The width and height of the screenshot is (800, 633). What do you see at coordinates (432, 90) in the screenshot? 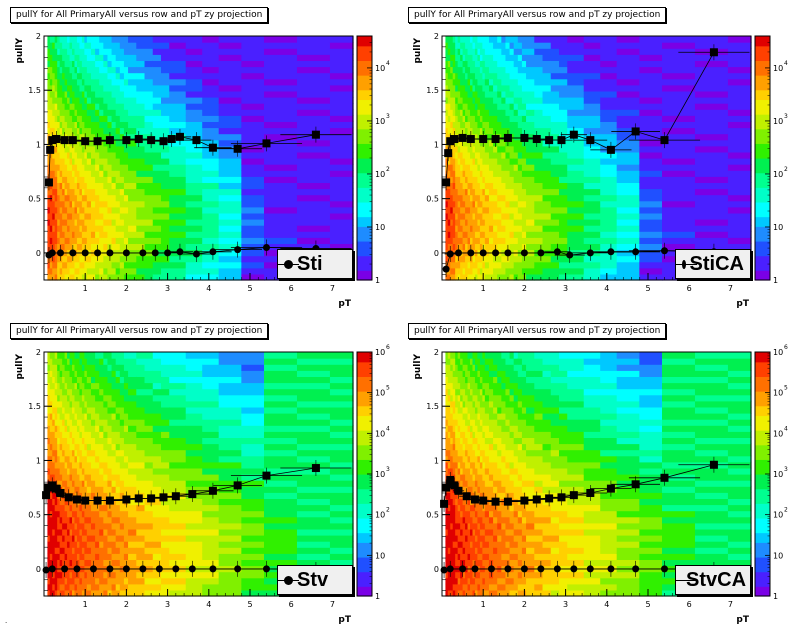
I see `y-tick-label: 1.5` at bounding box center [432, 90].